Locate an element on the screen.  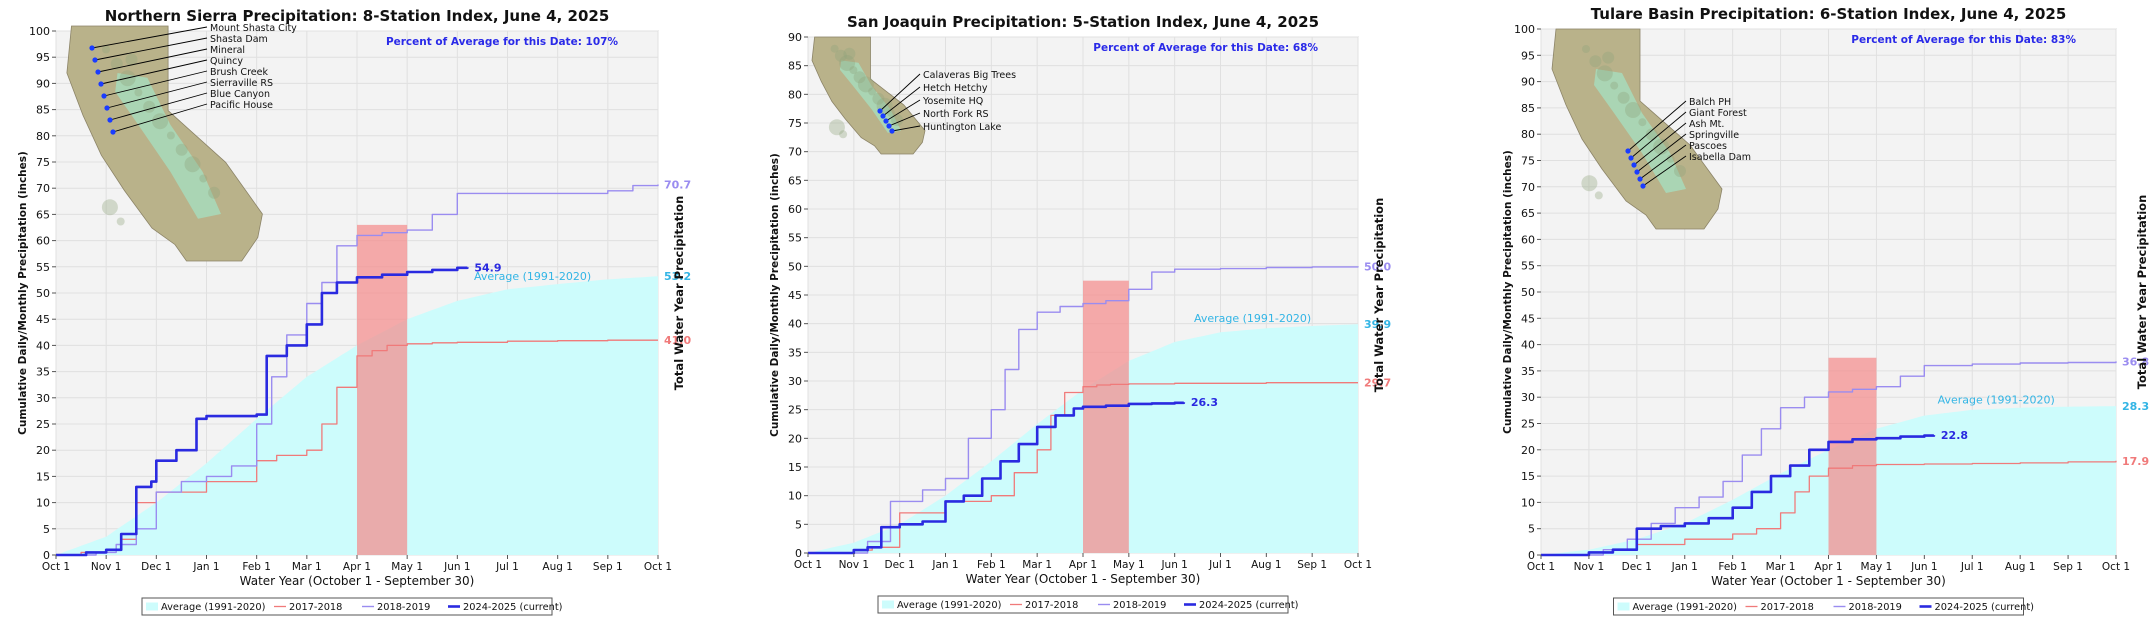
y-tick-label: 70 is located at coordinates (1528, 187).